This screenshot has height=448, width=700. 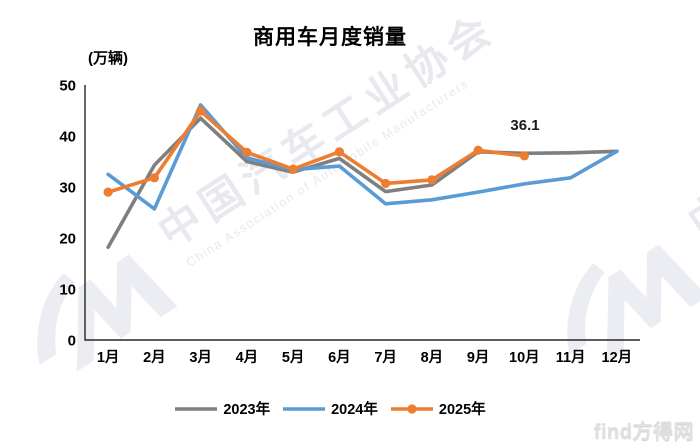 What do you see at coordinates (67, 86) in the screenshot?
I see `y-tick-label: 50` at bounding box center [67, 86].